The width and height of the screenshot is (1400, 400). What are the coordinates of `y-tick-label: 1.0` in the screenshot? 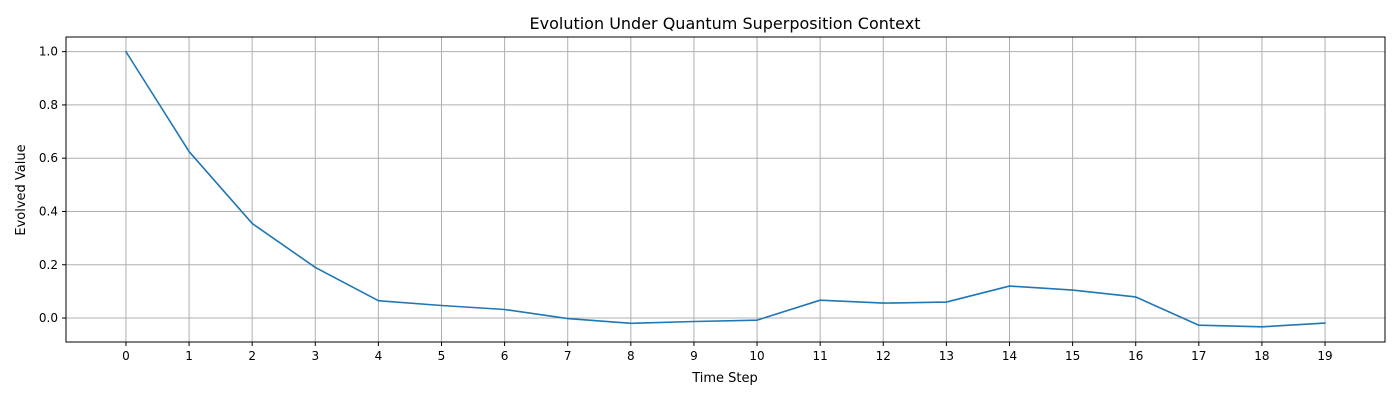 It's located at (48, 52).